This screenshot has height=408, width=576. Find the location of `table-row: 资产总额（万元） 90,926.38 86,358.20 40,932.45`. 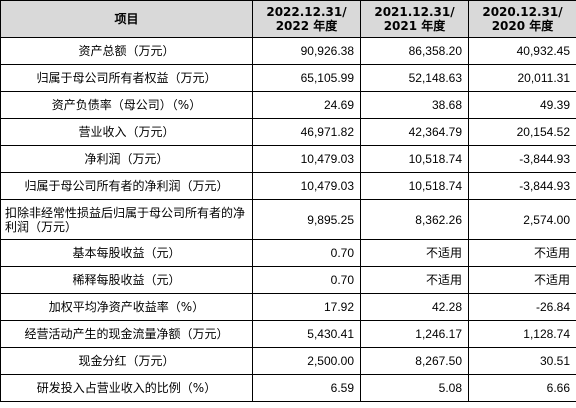

table-row: 资产总额（万元） 90,926.38 86,358.20 40,932.45 is located at coordinates (288, 51).